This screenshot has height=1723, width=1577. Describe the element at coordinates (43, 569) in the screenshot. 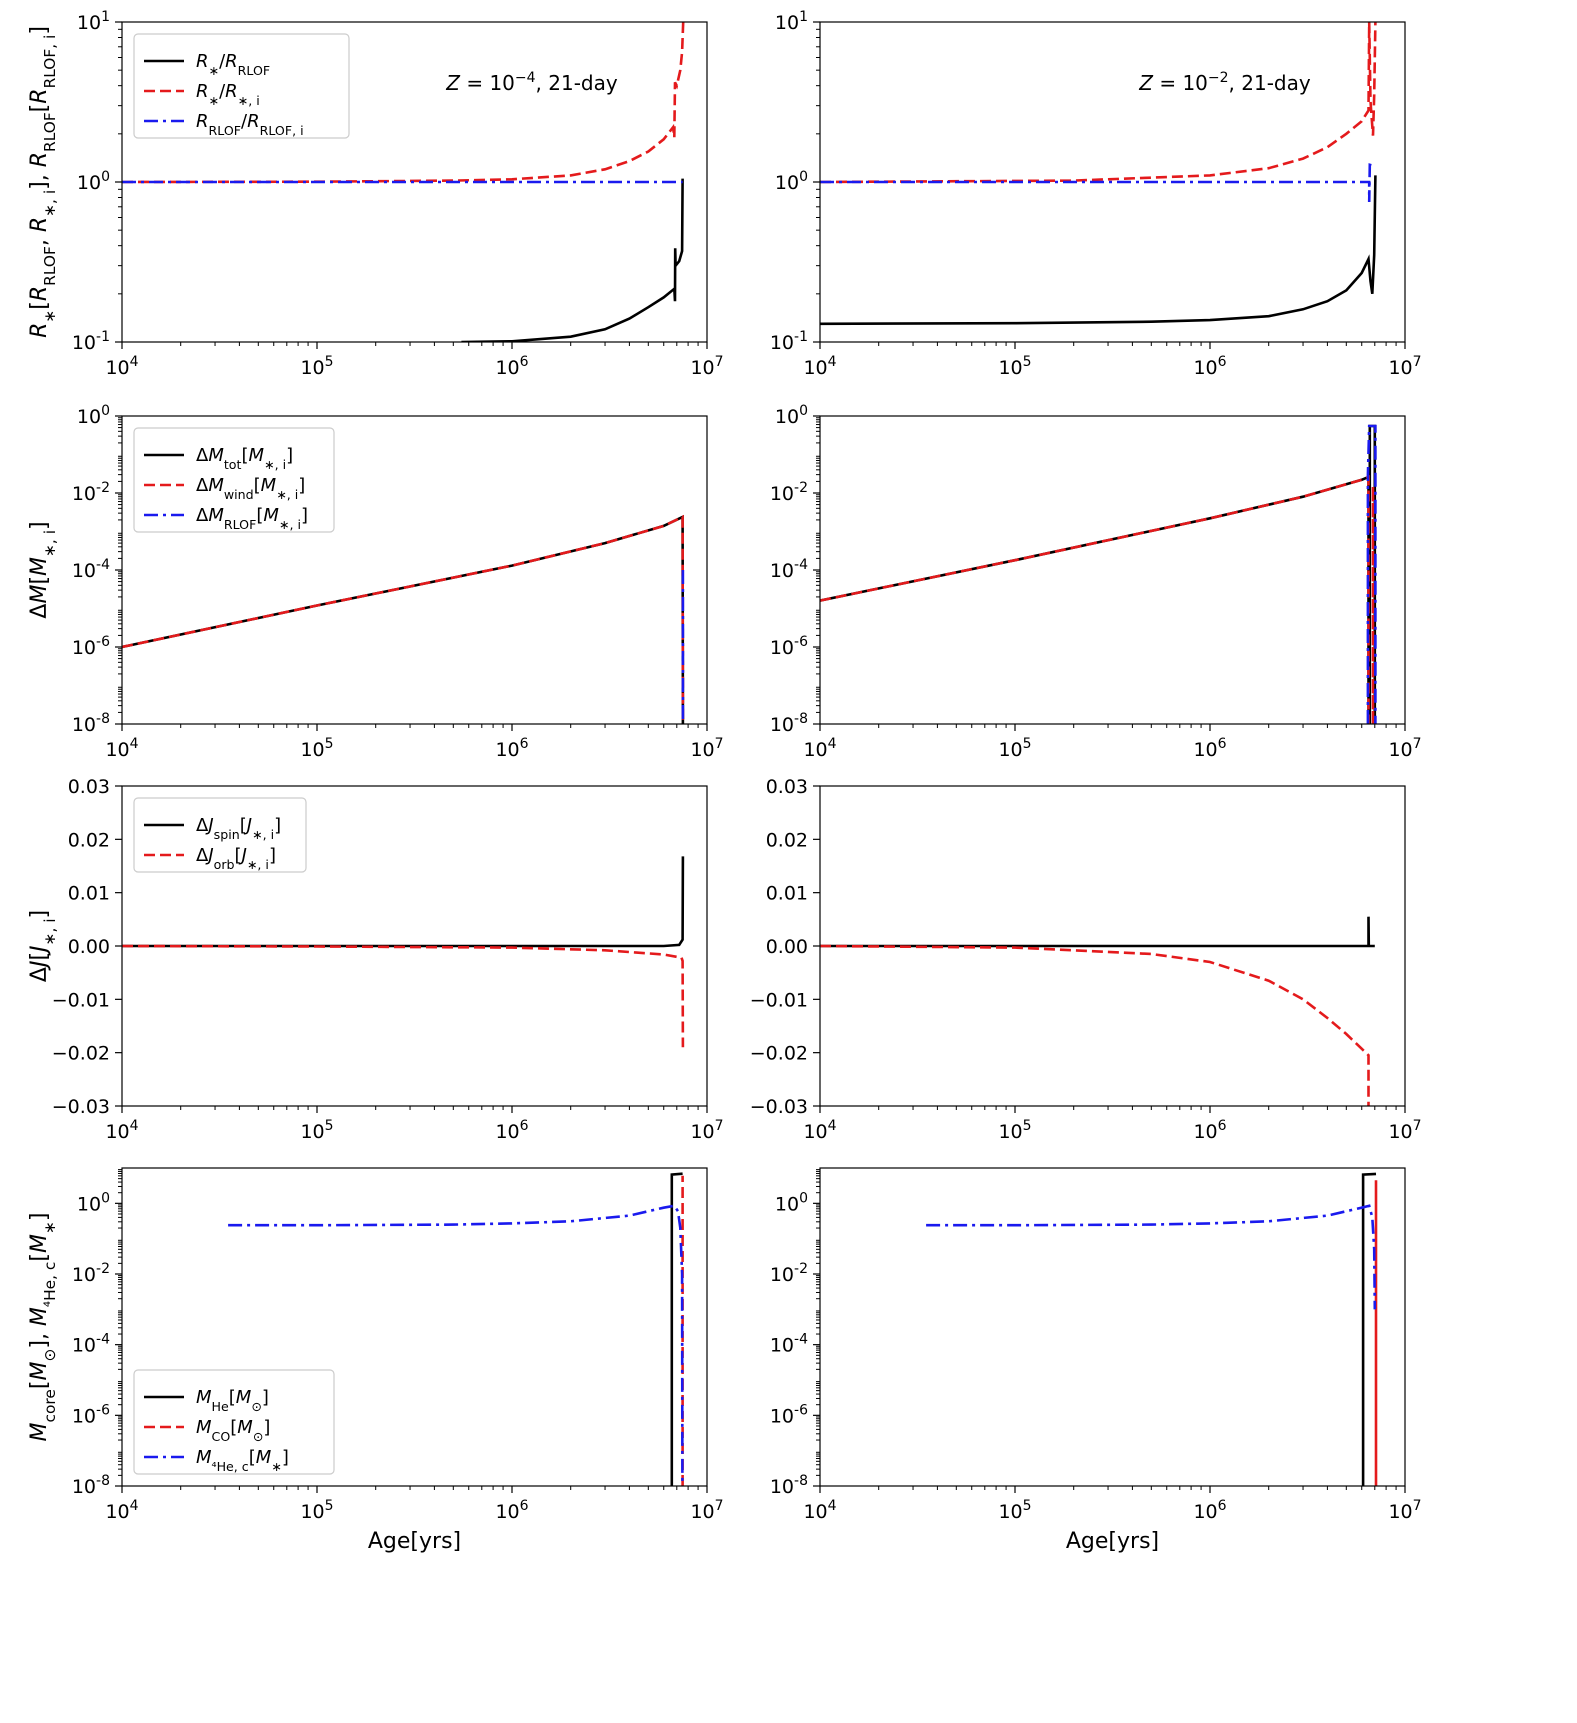

I see `y-axis-label: ΔM[M∗, i]` at that location.